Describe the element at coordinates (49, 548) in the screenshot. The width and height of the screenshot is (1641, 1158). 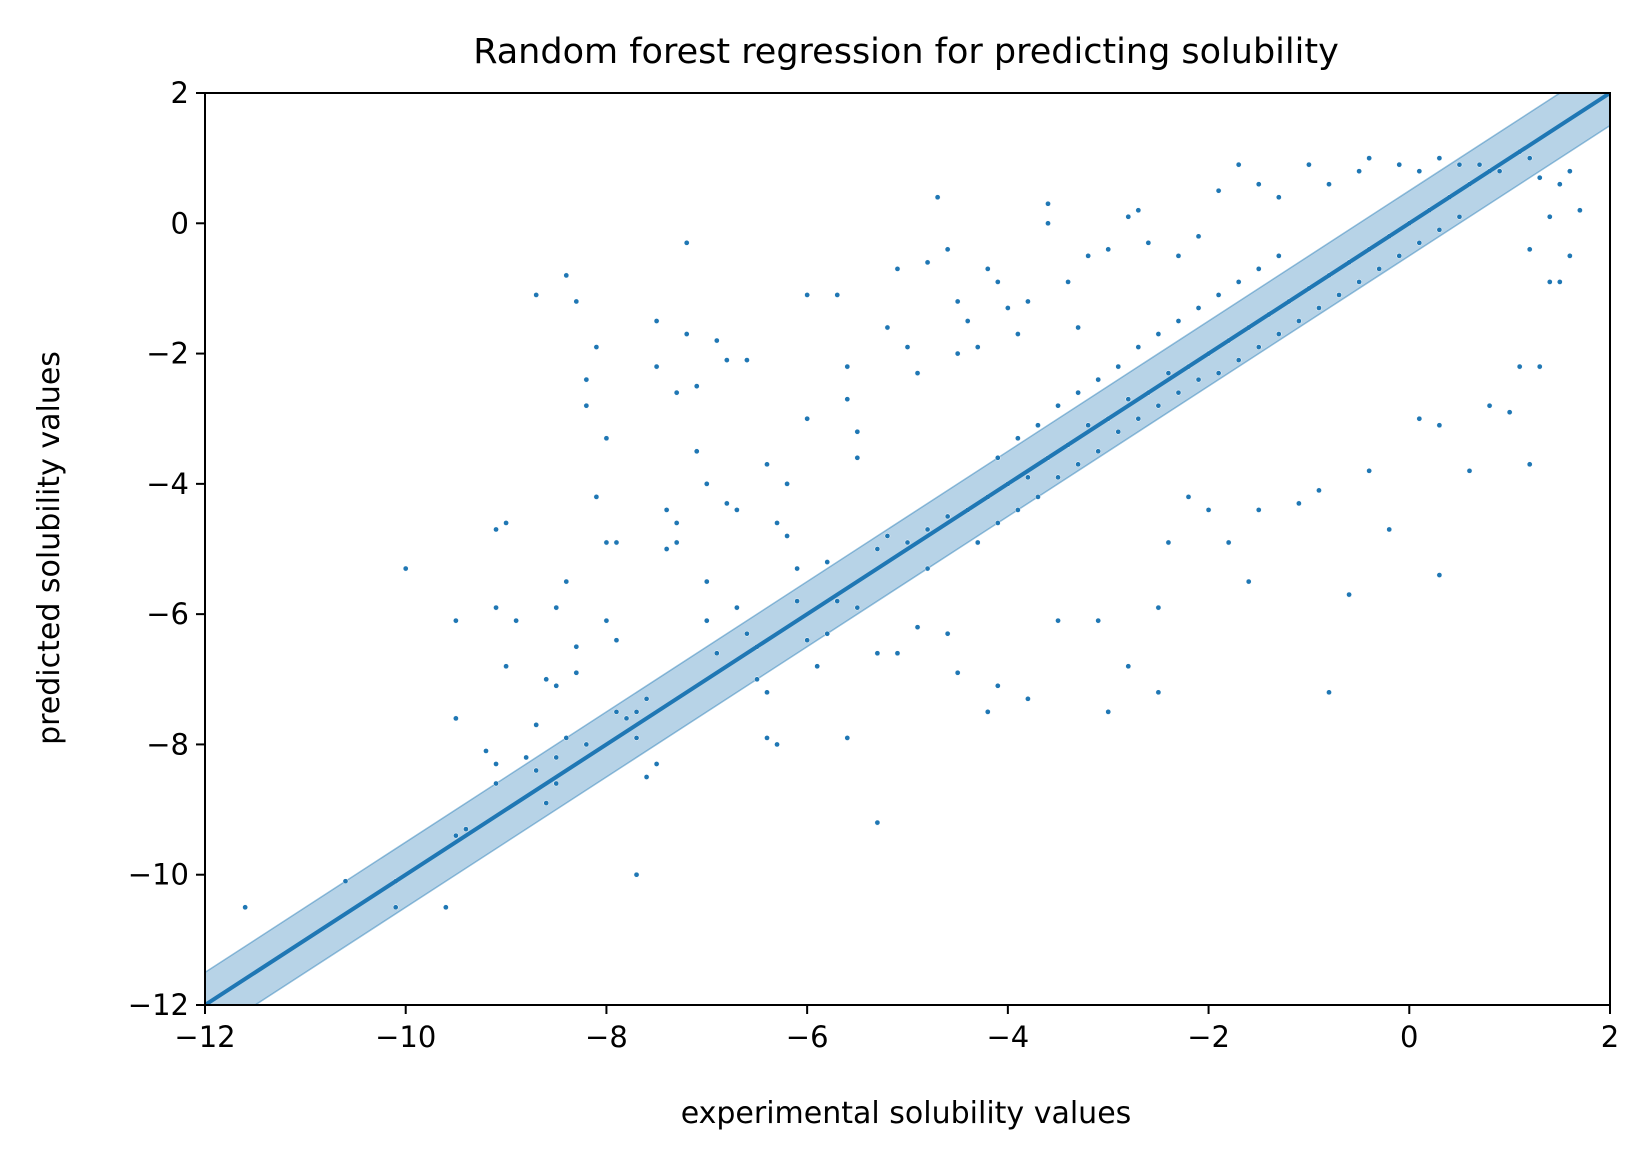
I see `y-axis-label: predicted solubility values` at that location.